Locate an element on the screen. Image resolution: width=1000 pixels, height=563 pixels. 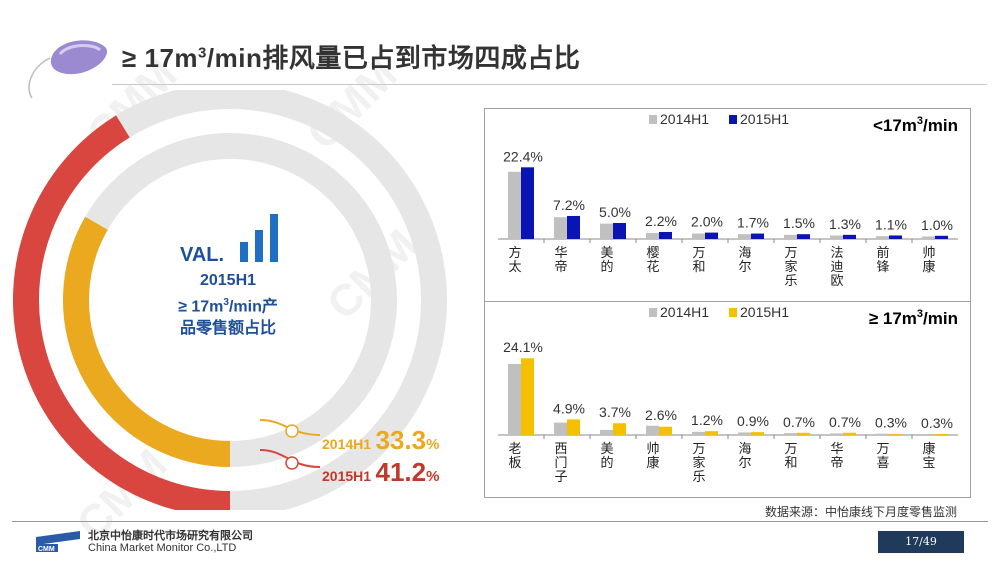
company-logo: CMM is located at coordinates (58, 540).